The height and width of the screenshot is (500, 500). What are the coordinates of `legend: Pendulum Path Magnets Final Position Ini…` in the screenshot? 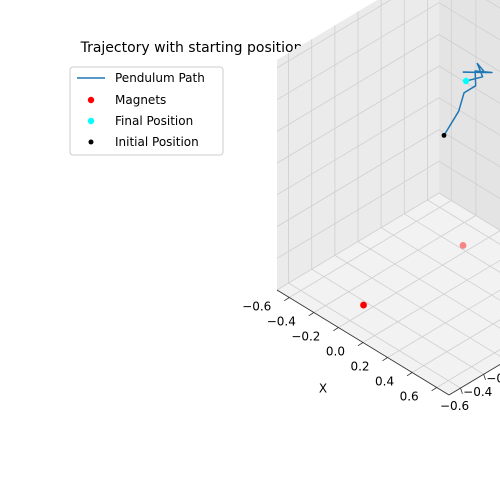 It's located at (146, 111).